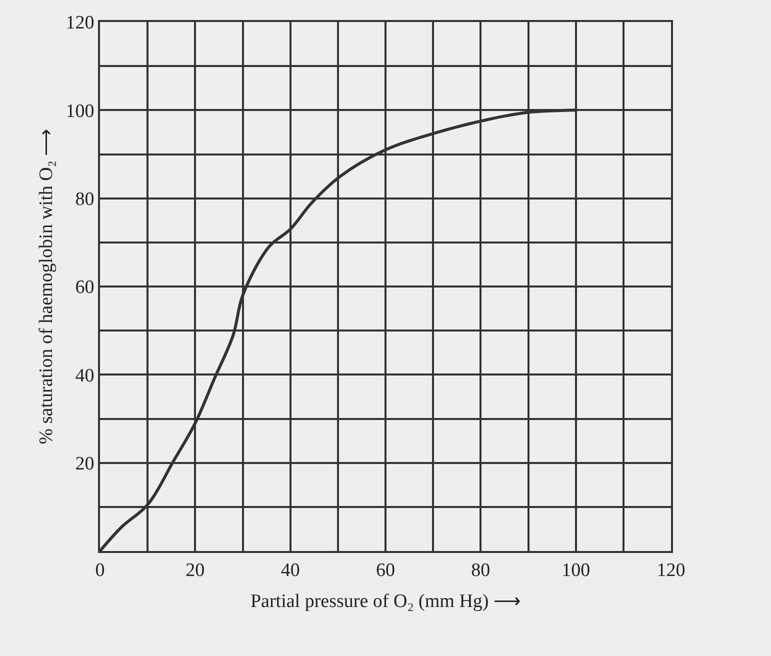 The image size is (771, 656). Describe the element at coordinates (47, 286) in the screenshot. I see `y-axis-title: % saturation of haemoglobin with O₂ ⟶` at that location.